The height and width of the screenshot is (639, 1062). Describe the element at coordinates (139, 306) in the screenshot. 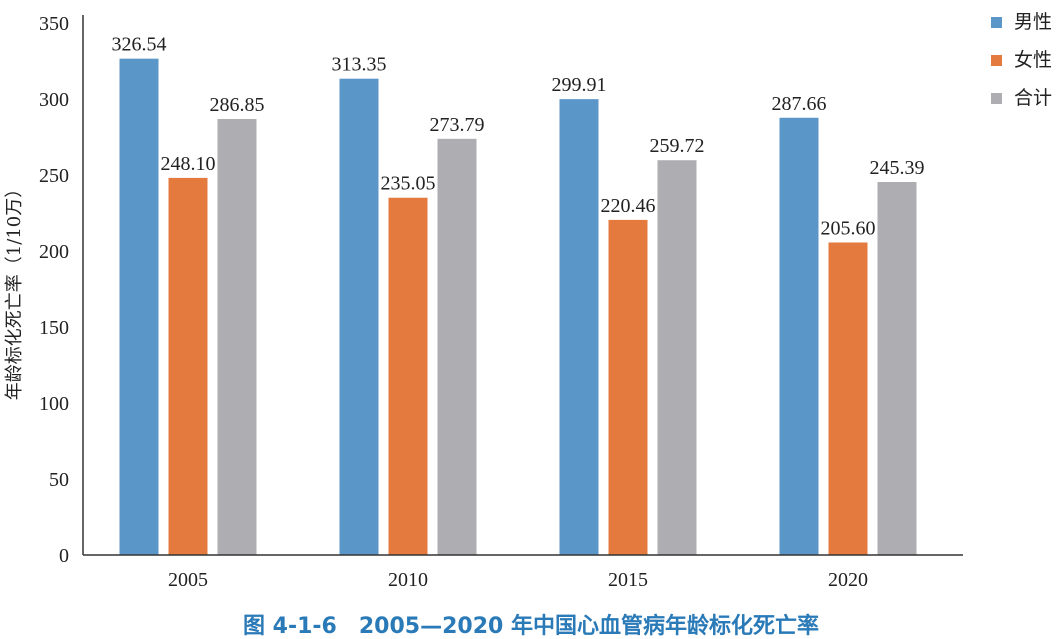

I see `bar-男性-2005` at that location.